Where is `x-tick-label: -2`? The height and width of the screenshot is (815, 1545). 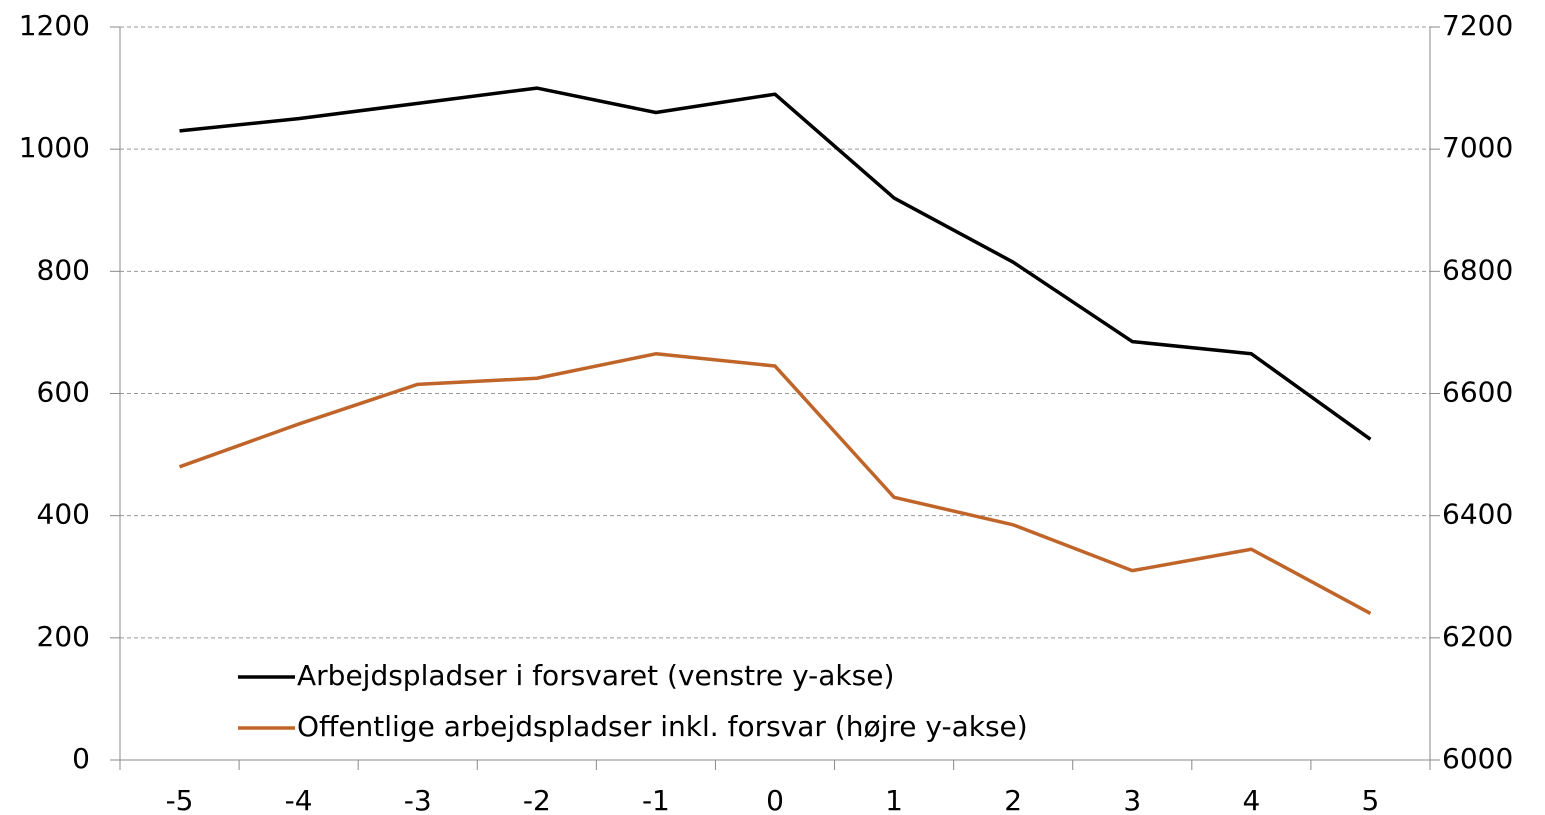
x-tick-label: -2 is located at coordinates (537, 799).